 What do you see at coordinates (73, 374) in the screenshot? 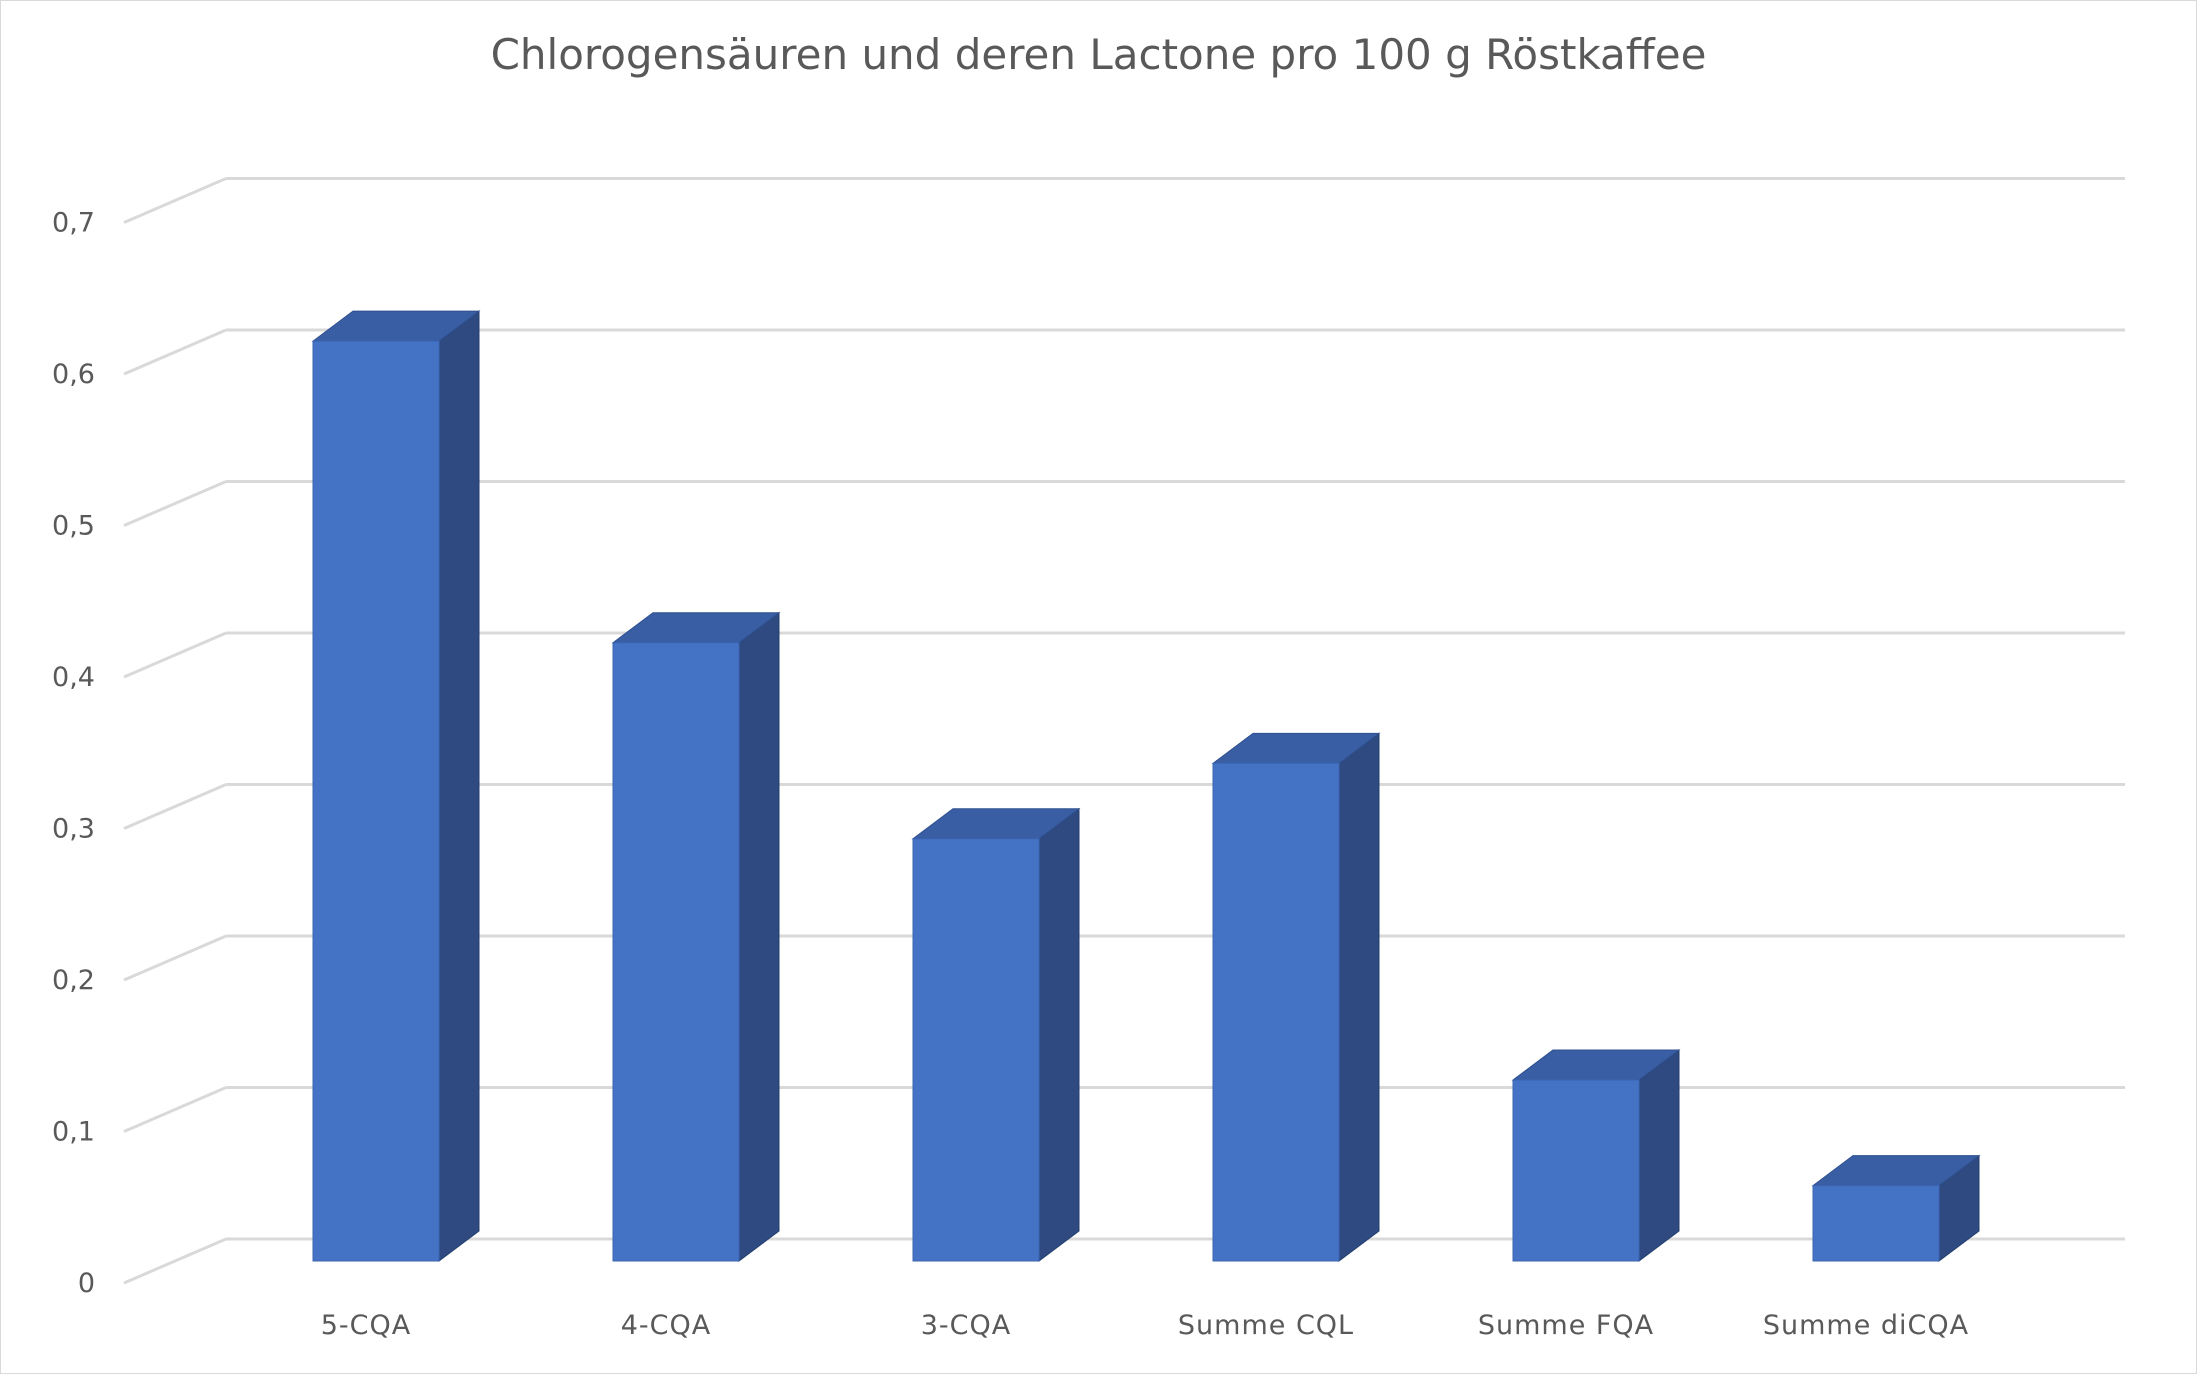
I see `y-tick-label: 0,6` at bounding box center [73, 374].